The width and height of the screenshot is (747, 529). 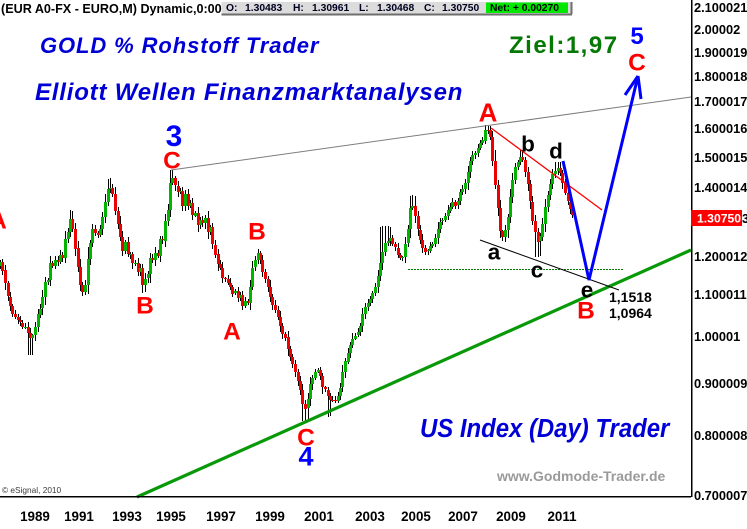 I want to click on svg-text: e, so click(x=587, y=290).